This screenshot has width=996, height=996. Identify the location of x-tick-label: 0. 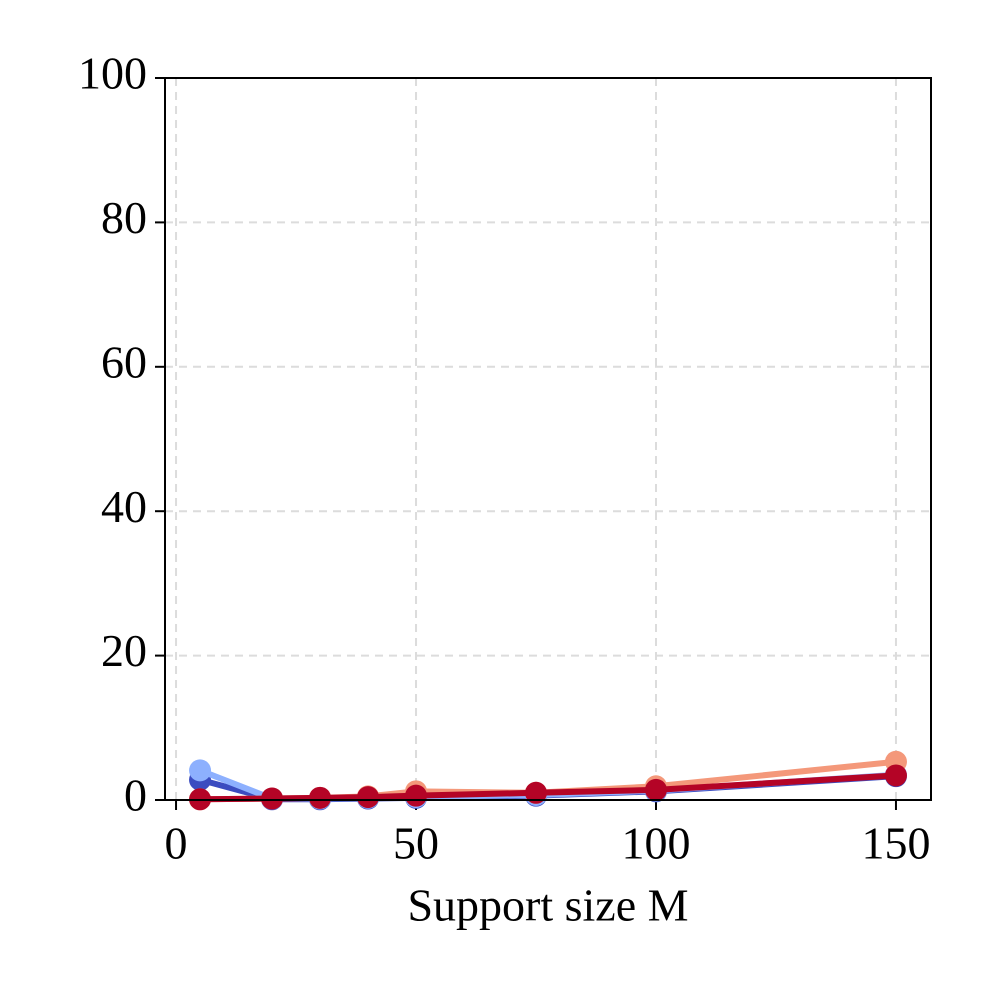
(176, 843).